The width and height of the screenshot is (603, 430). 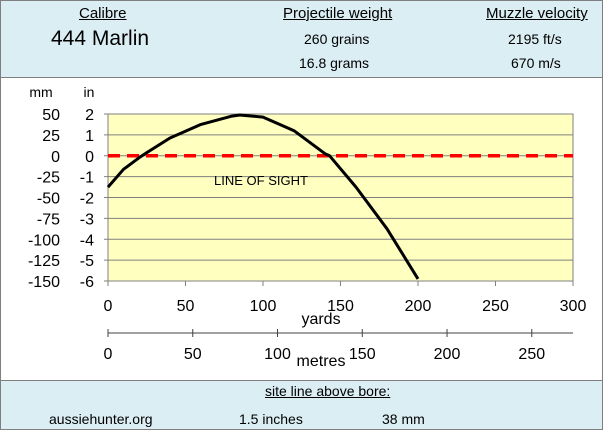 What do you see at coordinates (44, 261) in the screenshot?
I see `y-tick-label-mm: -125` at bounding box center [44, 261].